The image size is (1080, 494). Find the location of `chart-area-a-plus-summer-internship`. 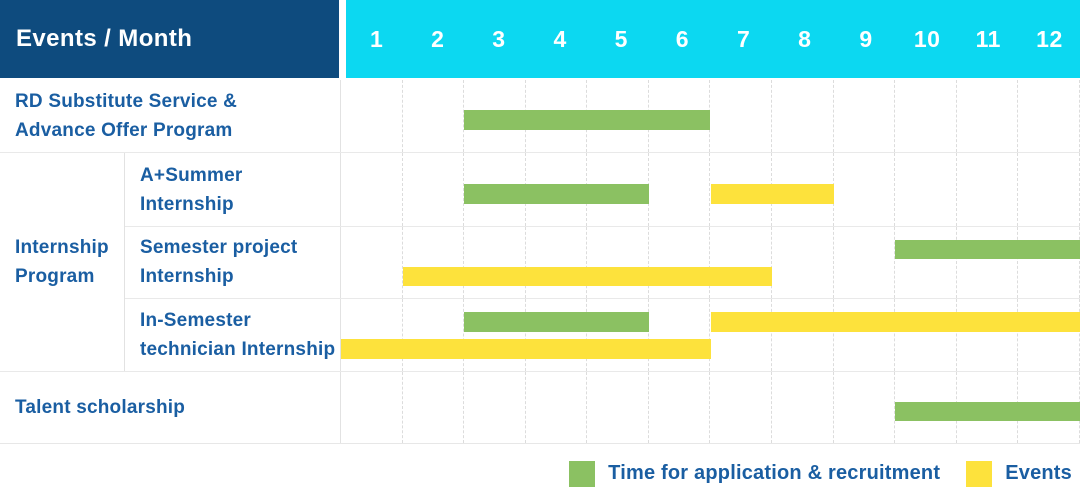

chart-area-a-plus-summer-internship is located at coordinates (710, 189).